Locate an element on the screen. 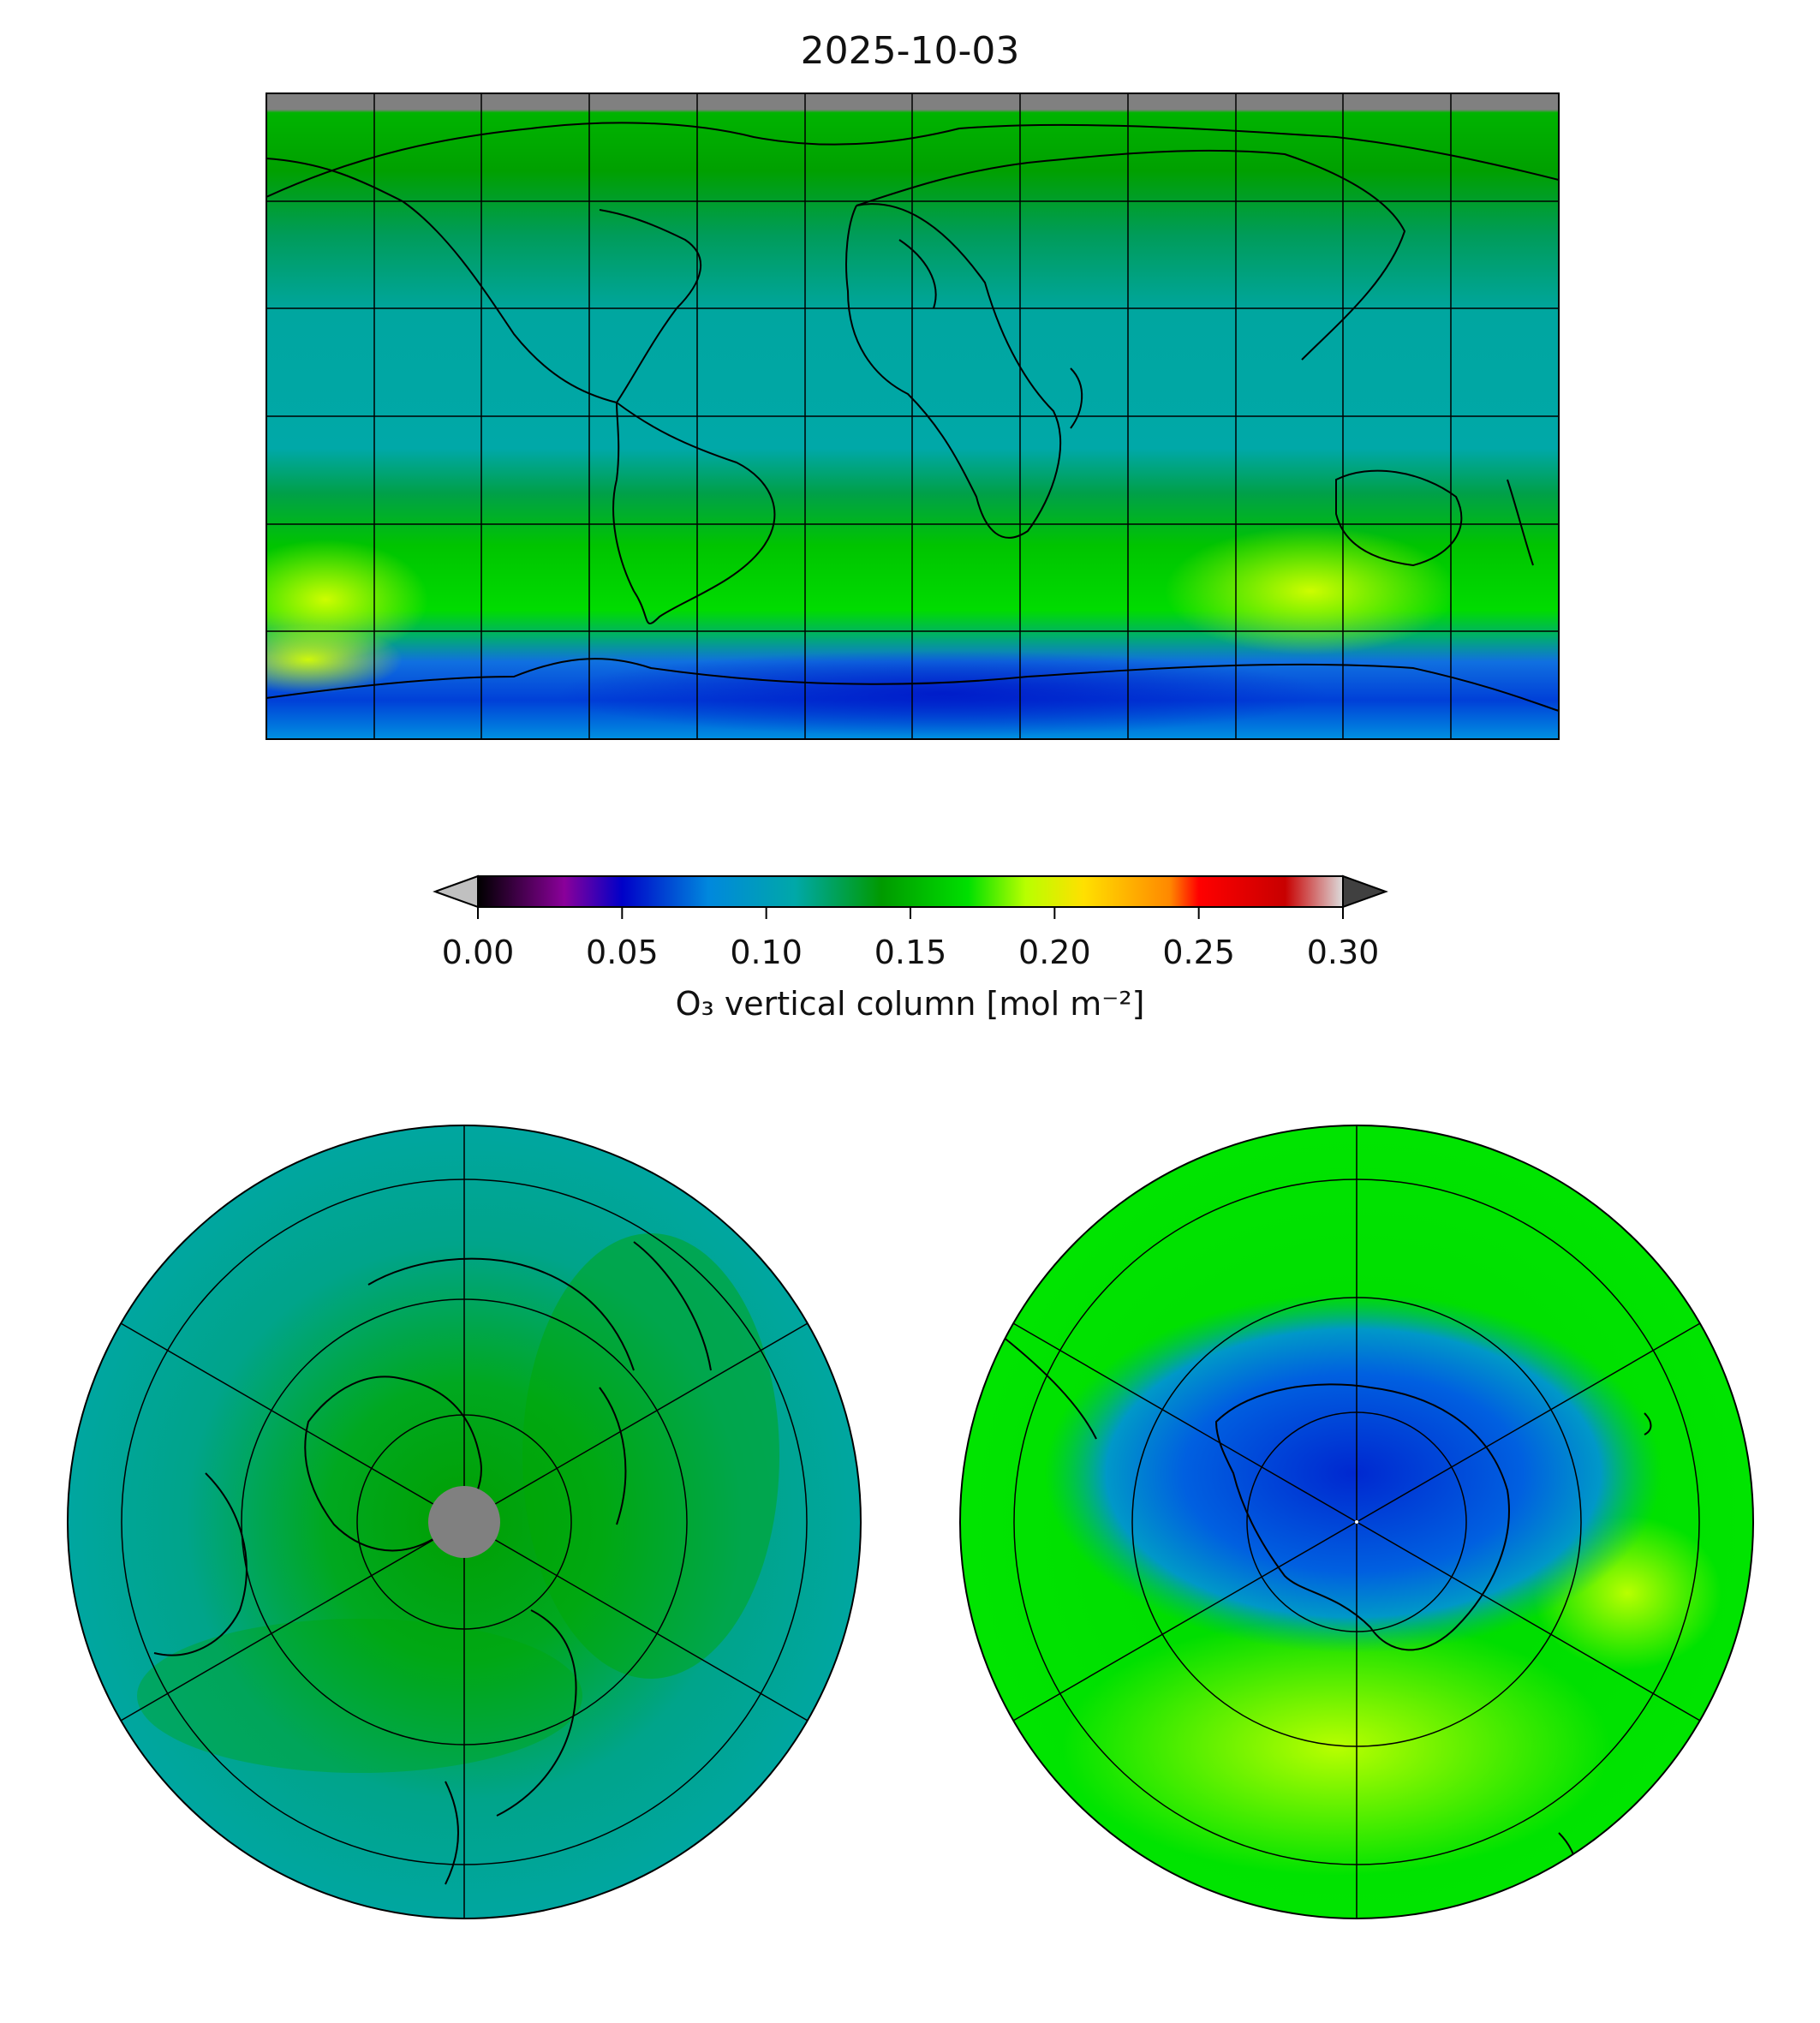  colorbar is located at coordinates (911, 896).